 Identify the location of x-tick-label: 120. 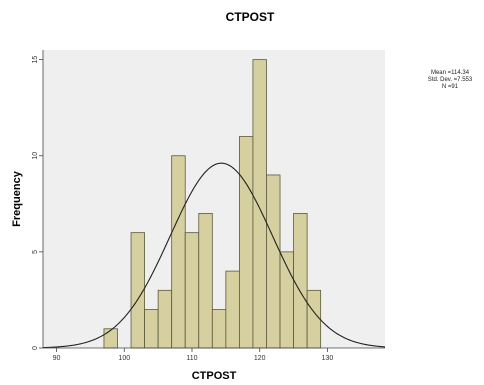
(260, 358).